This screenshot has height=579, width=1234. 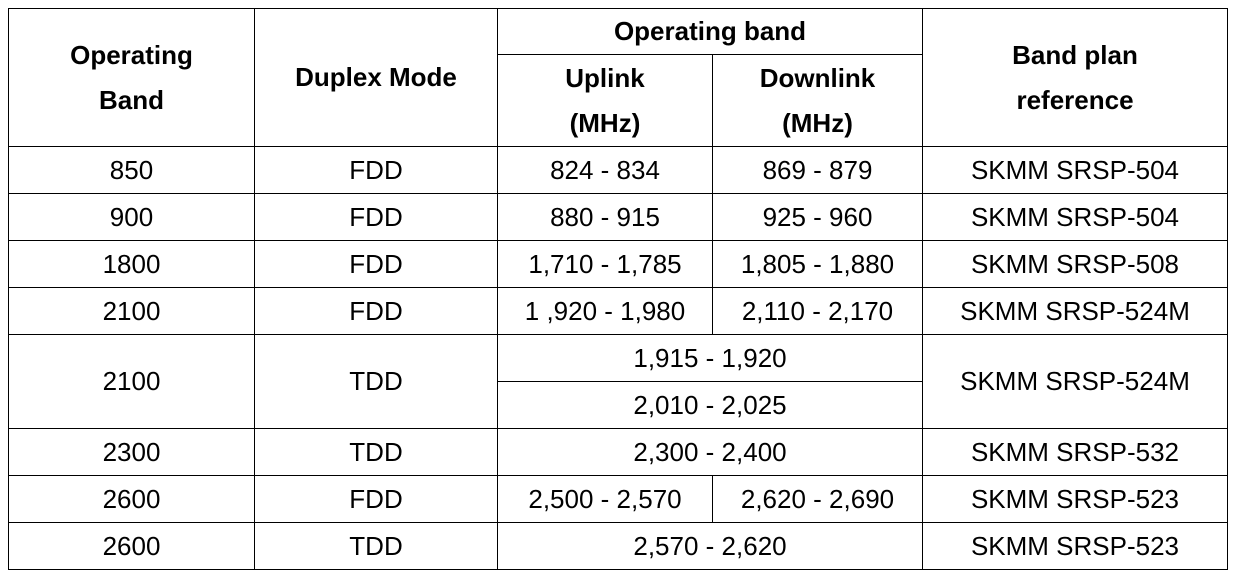 What do you see at coordinates (817, 499) in the screenshot?
I see `cell: 2,620 - 2,690` at bounding box center [817, 499].